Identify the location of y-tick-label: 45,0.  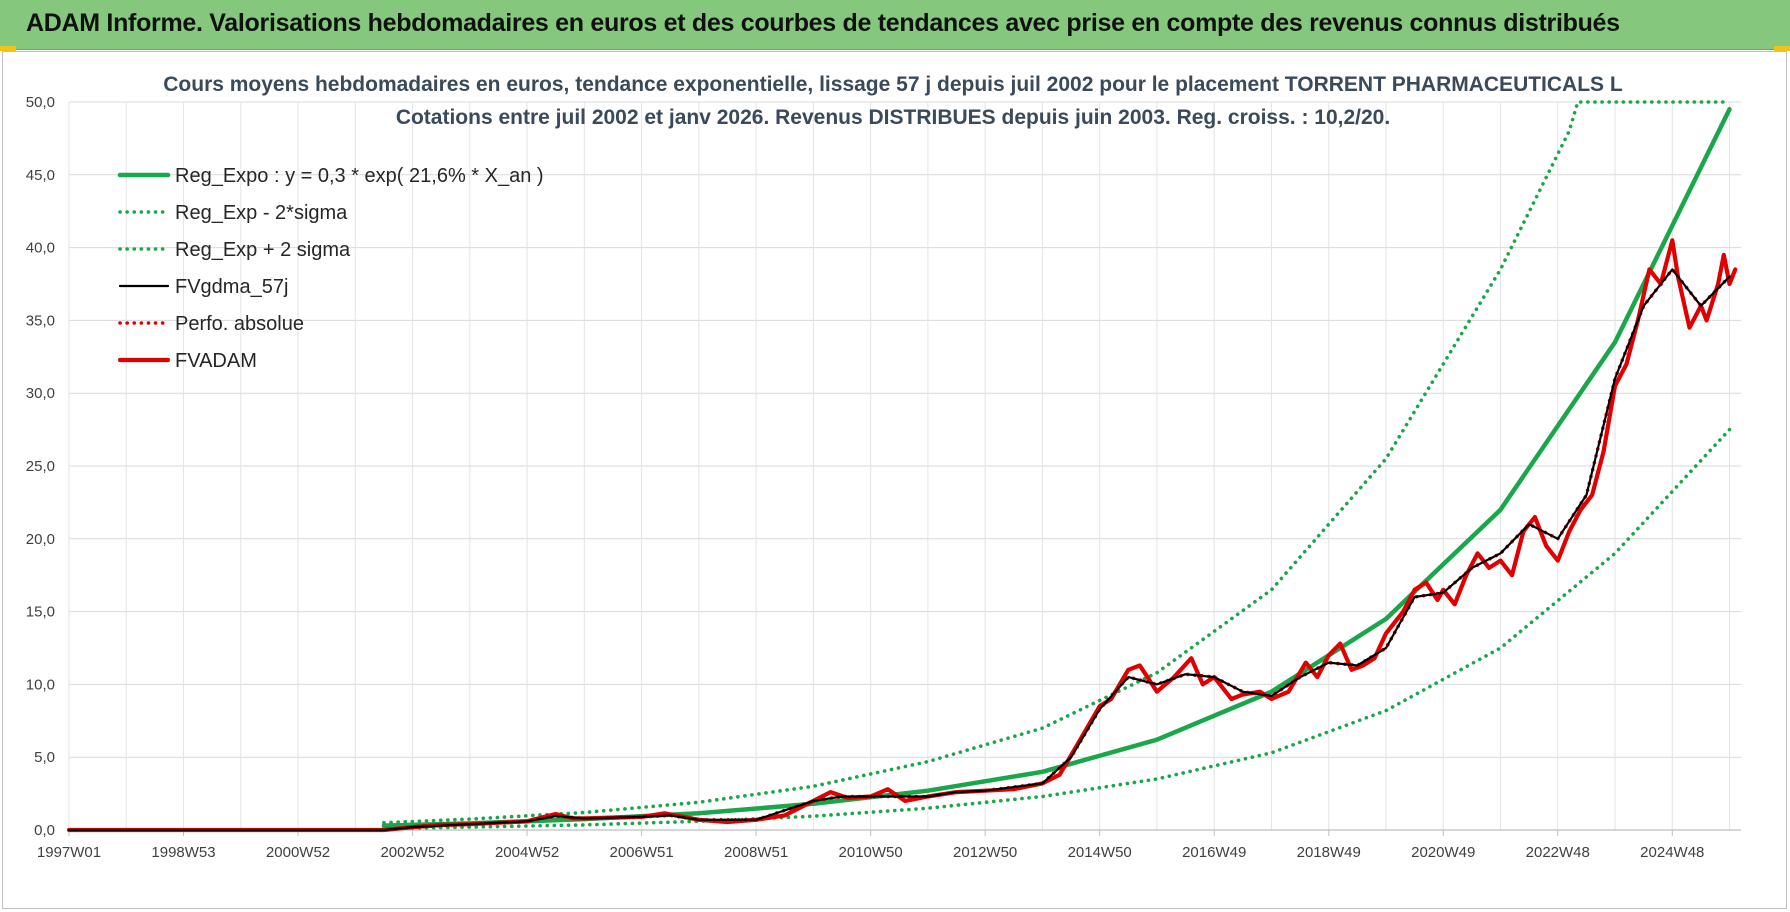
(40, 175).